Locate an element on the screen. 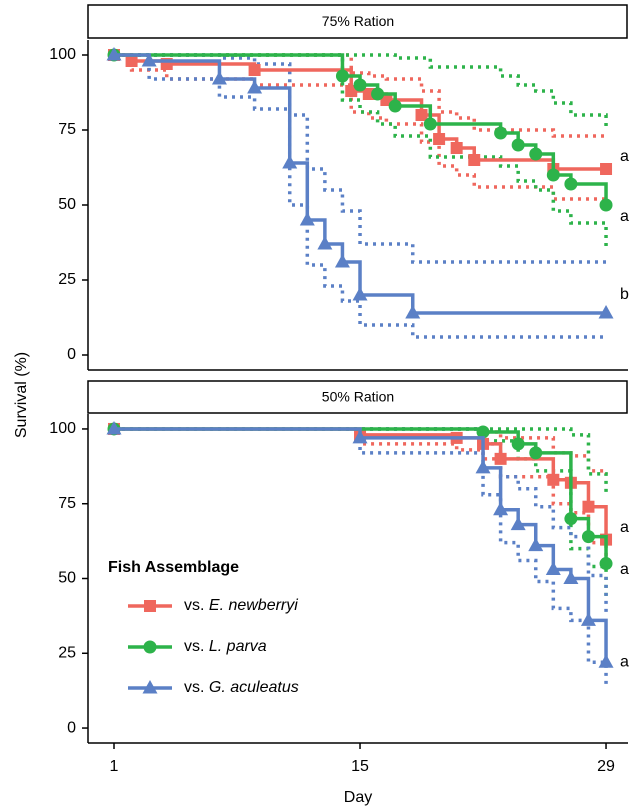  panel-title: 50% Ration is located at coordinates (358, 397).